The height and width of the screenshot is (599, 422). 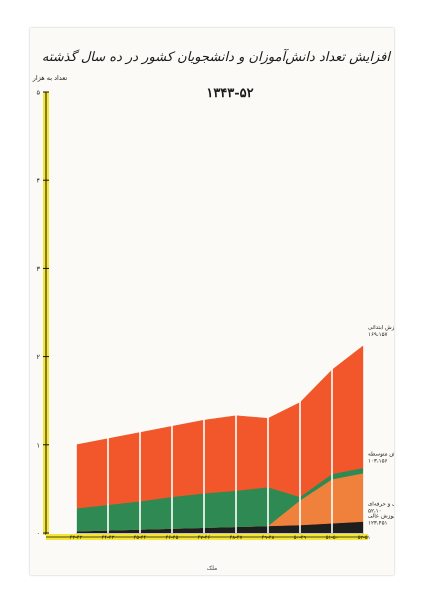 What do you see at coordinates (378, 462) in the screenshot?
I see `series-value-label: ۱۰۳،۱۵۶` at bounding box center [378, 462].